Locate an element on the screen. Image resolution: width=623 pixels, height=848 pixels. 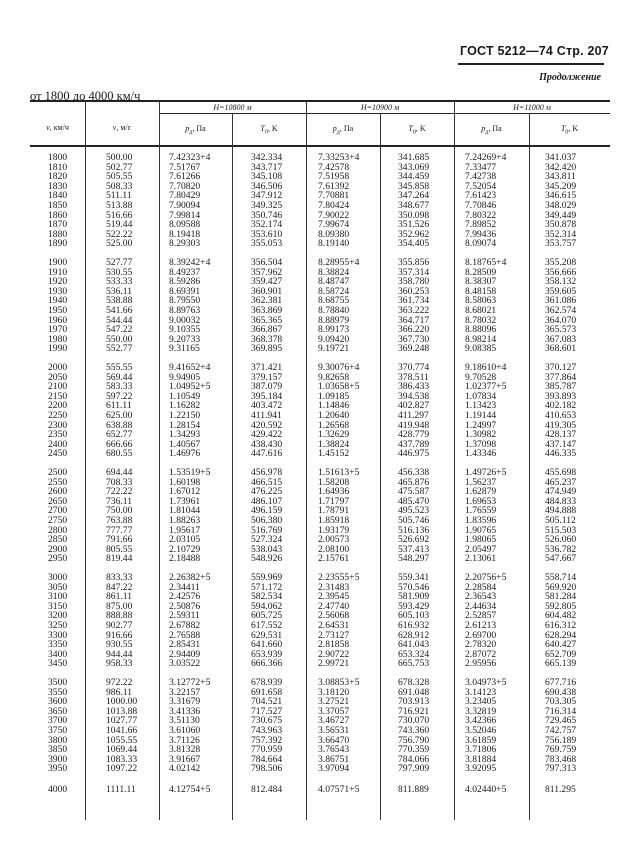
header-altitude-10900: H=10900 м is located at coordinates (380, 107).